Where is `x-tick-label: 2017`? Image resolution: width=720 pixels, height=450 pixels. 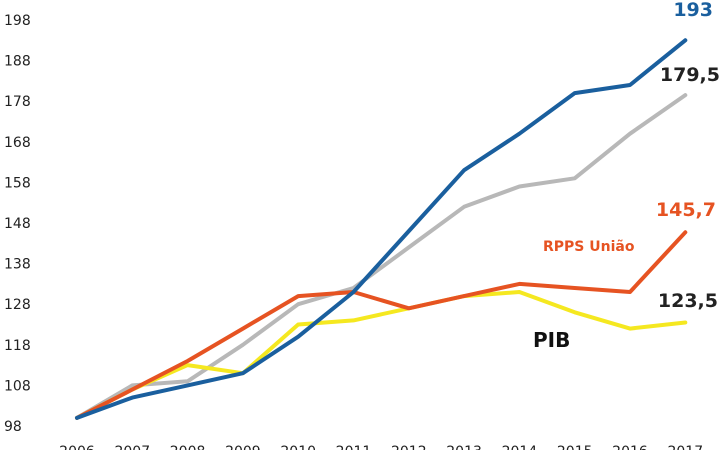
x-tick-label: 2017 is located at coordinates (685, 447).